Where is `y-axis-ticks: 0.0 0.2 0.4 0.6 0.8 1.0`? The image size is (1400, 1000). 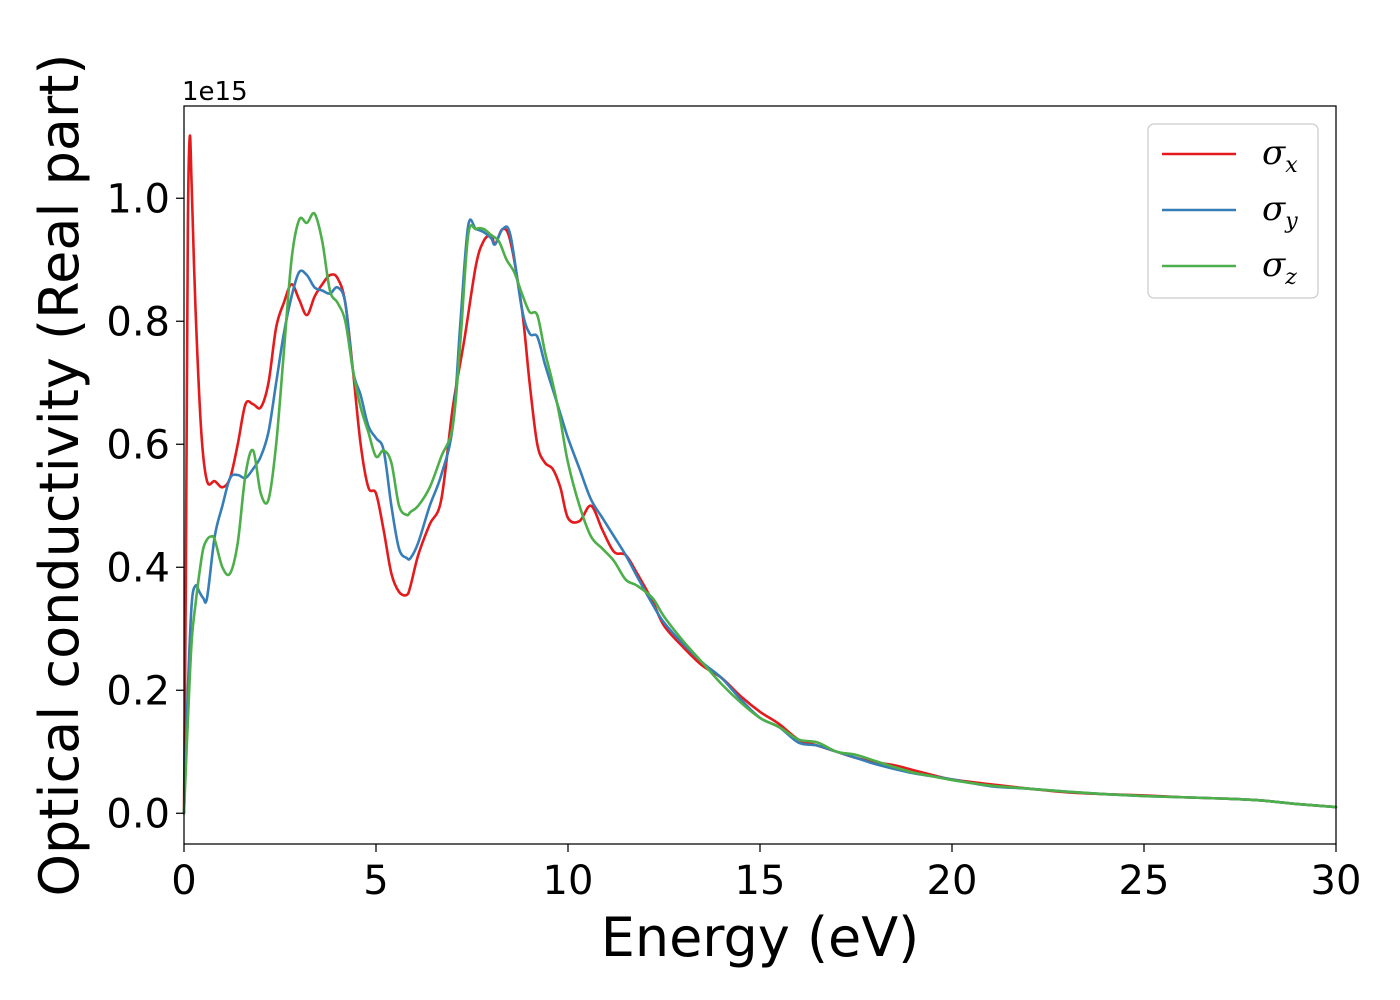
y-axis-ticks: 0.0 0.2 0.4 0.6 0.8 1.0 is located at coordinates (145, 506).